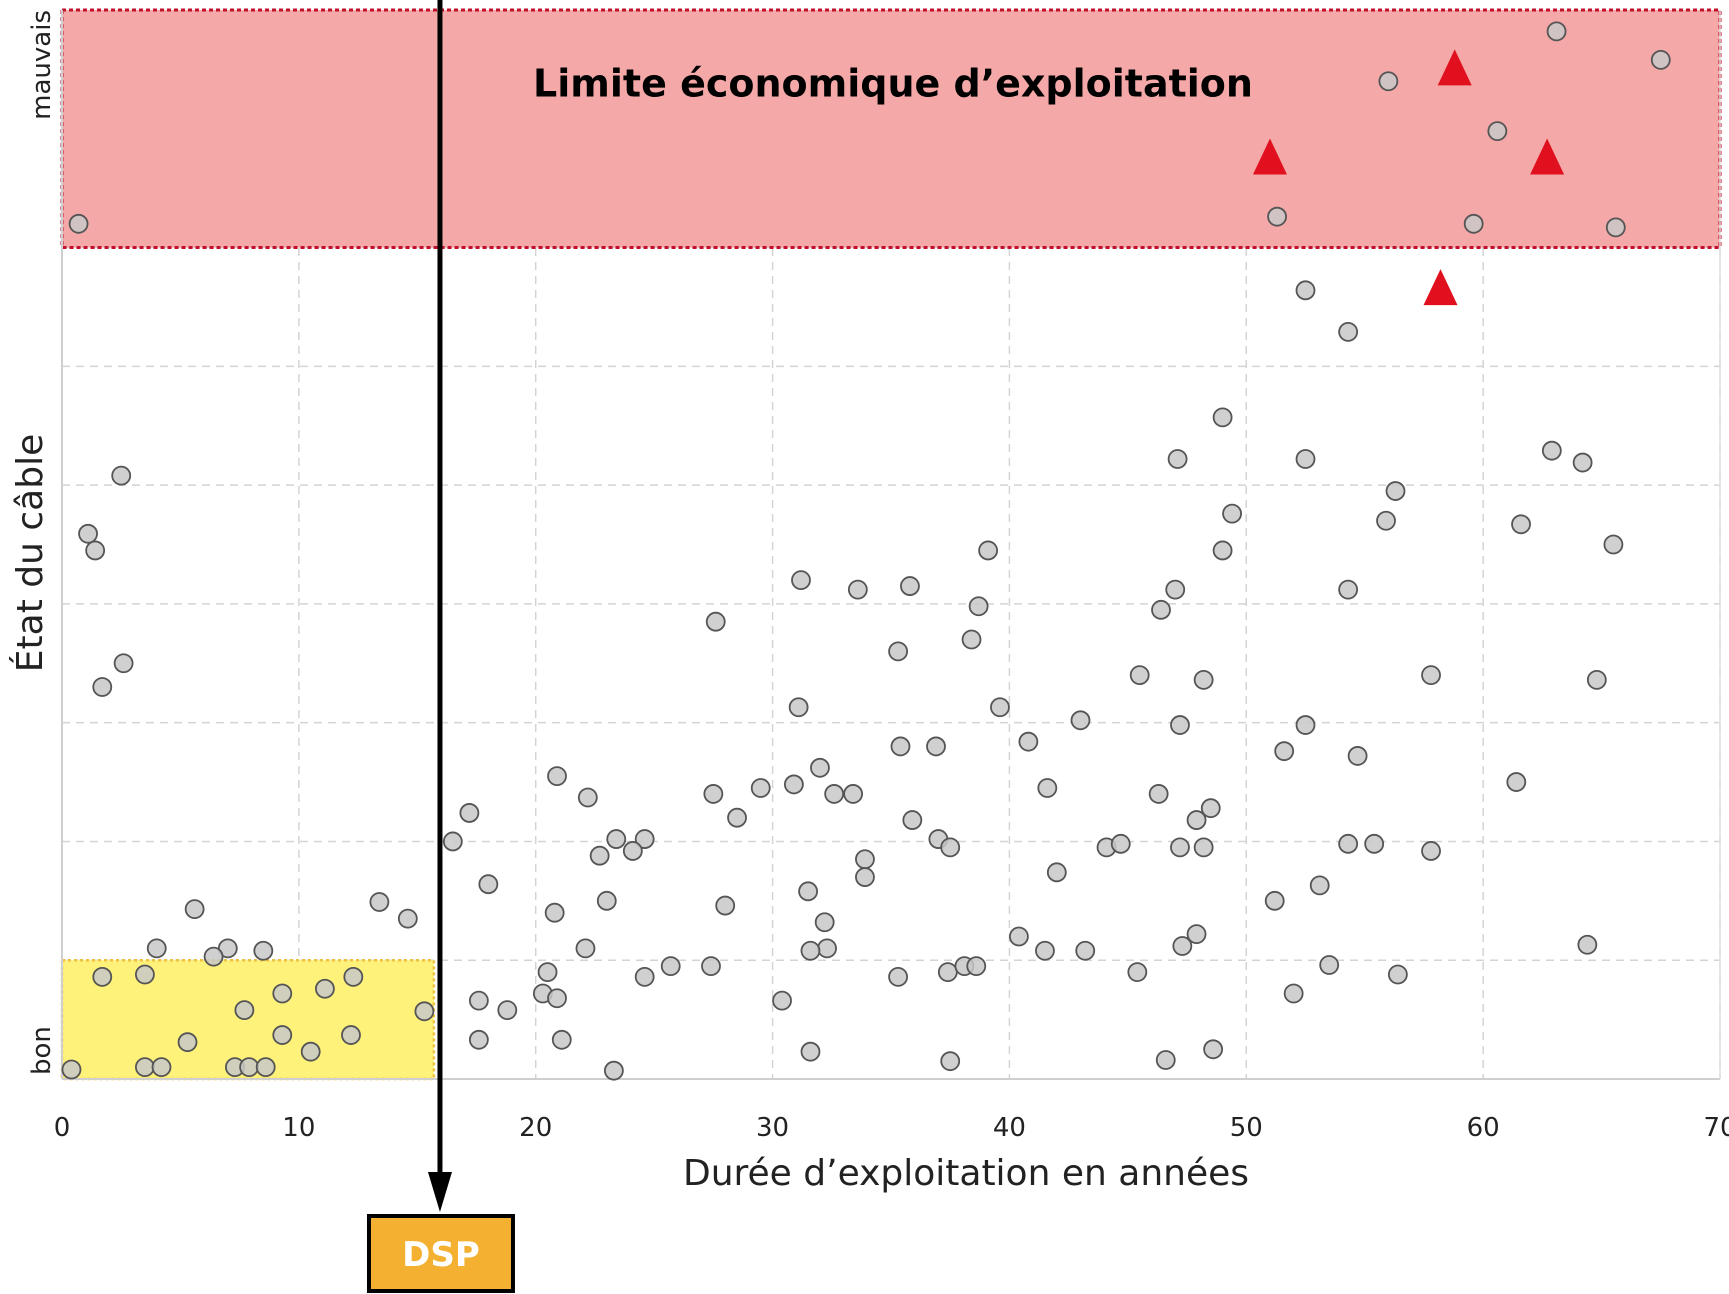 This screenshot has height=1294, width=1729. I want to click on x-tick-label: 10, so click(298, 1128).